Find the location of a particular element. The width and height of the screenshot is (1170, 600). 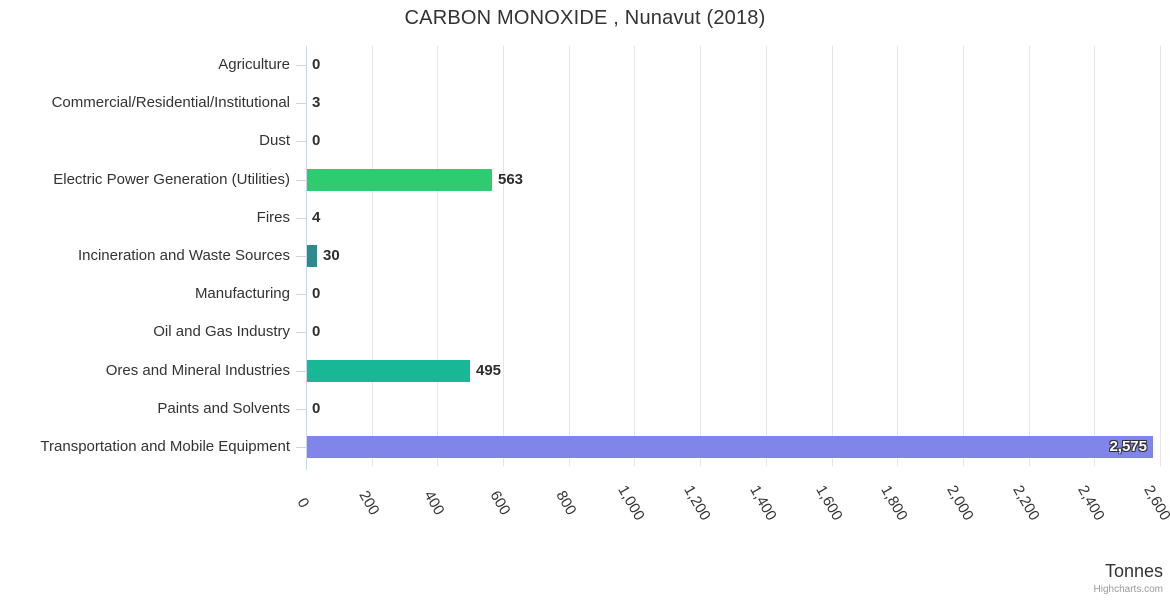

category-label: Dust is located at coordinates (274, 140).